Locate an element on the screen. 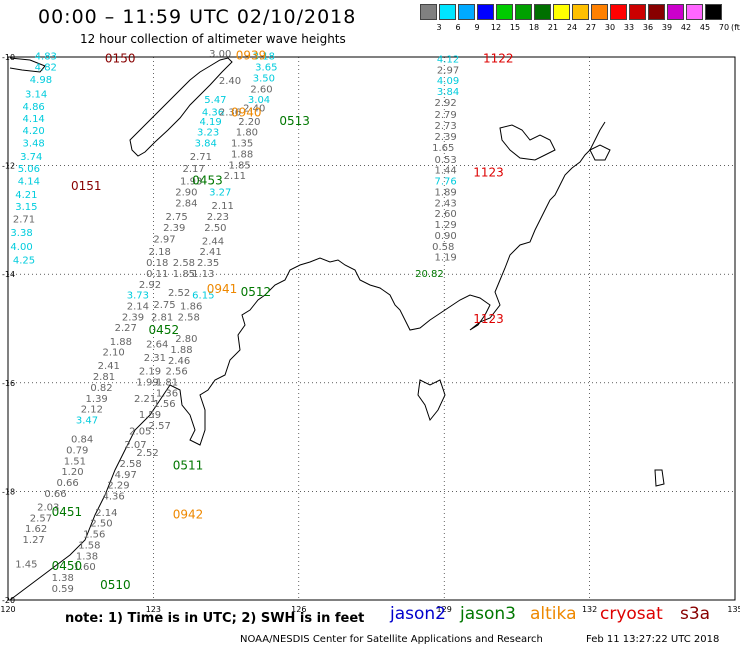 The width and height of the screenshot is (740, 650). wave-height-reading: 1.45 is located at coordinates (26, 564).